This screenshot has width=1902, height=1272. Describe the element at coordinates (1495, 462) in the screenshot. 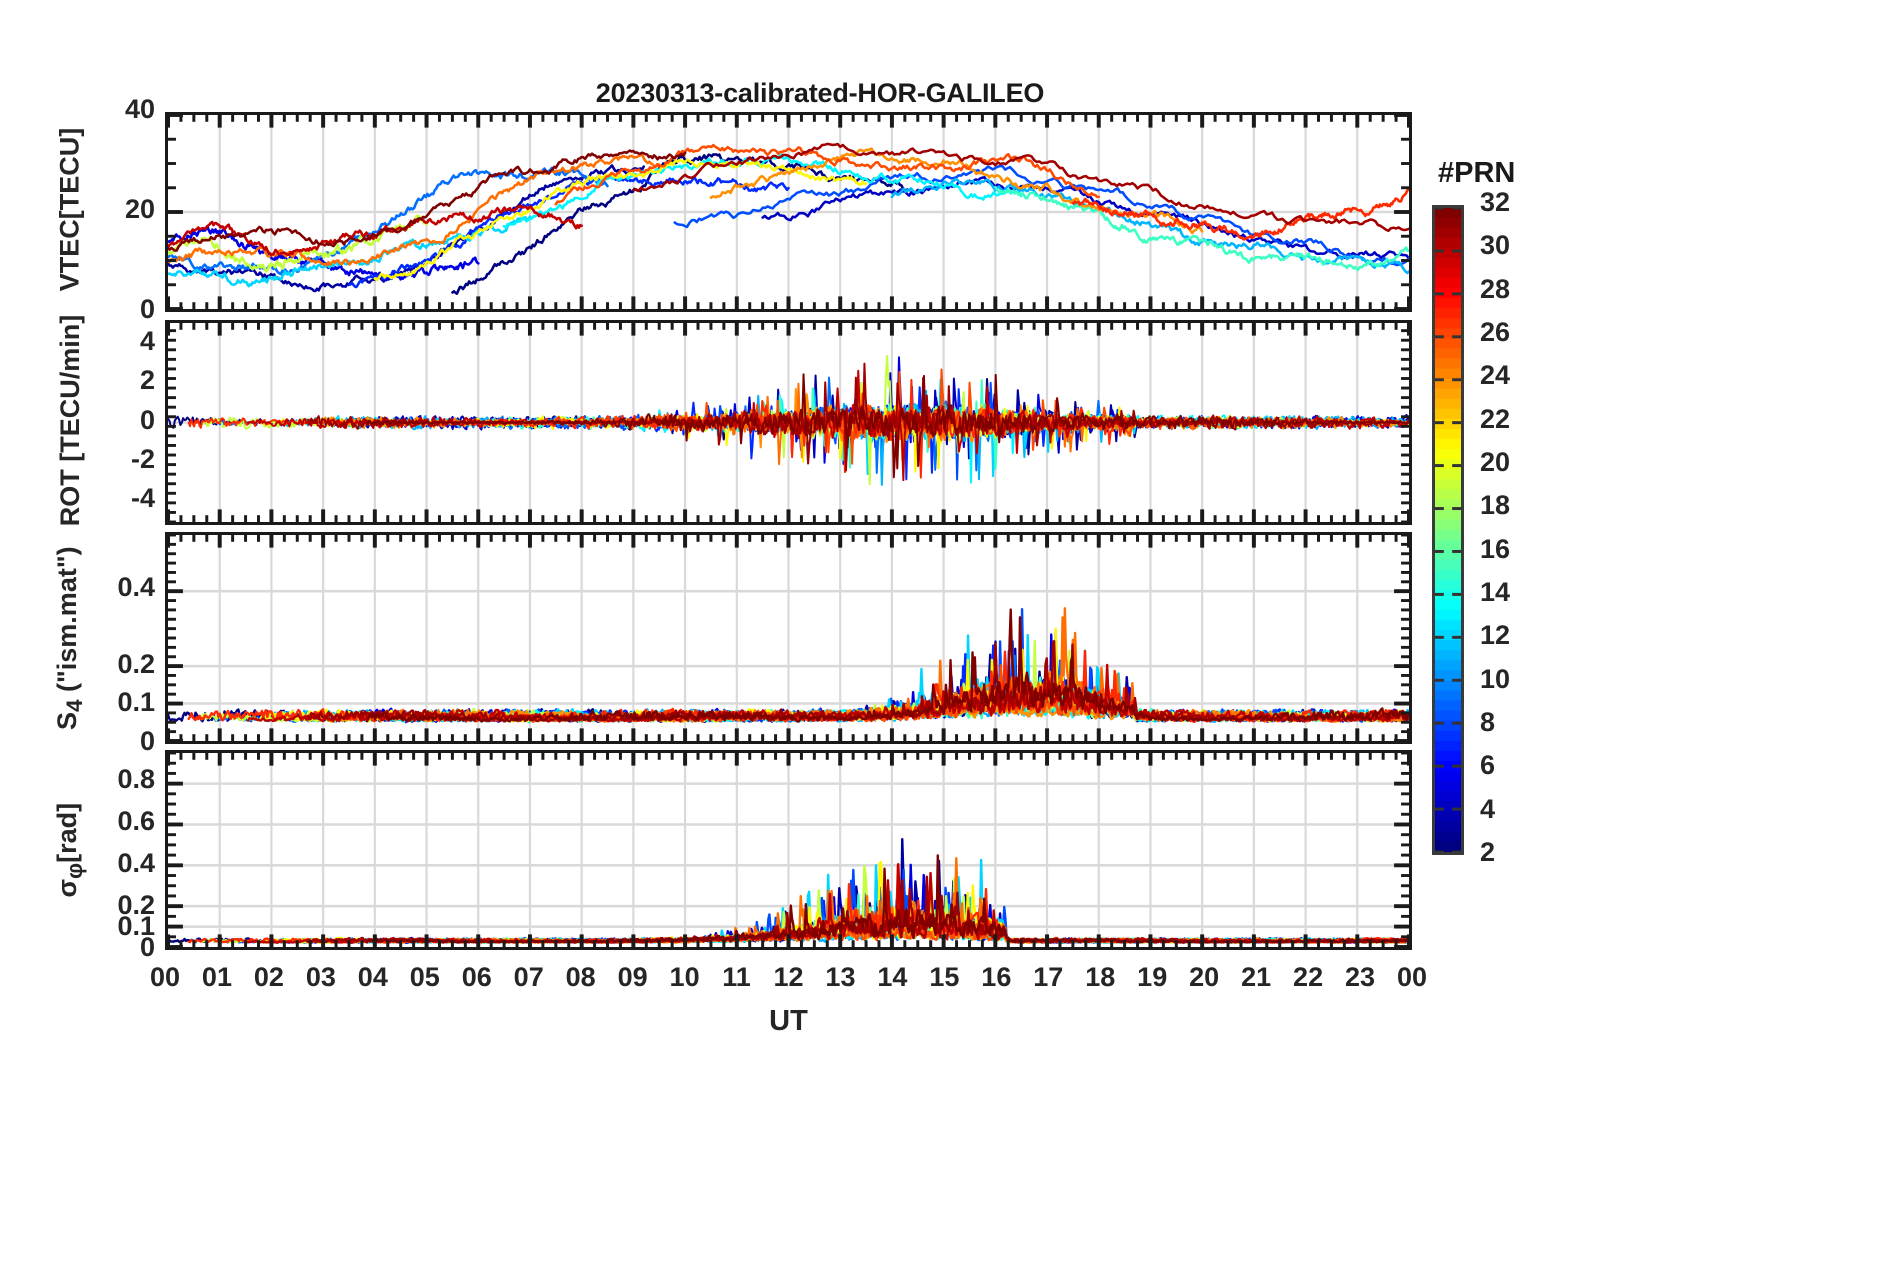

I see `colorbar-tick-20: 20` at that location.